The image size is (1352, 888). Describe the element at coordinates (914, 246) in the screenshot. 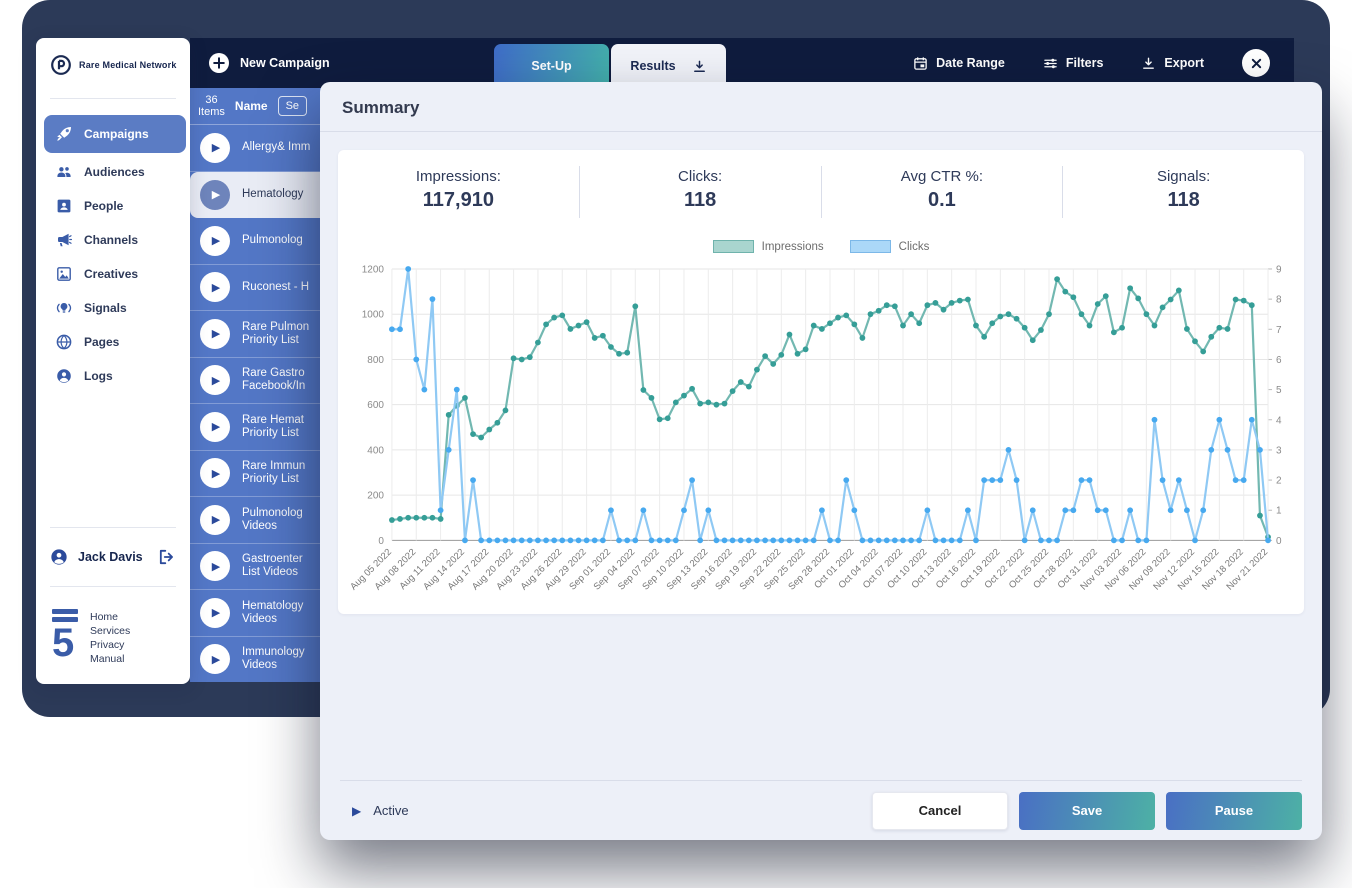

I see `legend-label: Clicks` at that location.